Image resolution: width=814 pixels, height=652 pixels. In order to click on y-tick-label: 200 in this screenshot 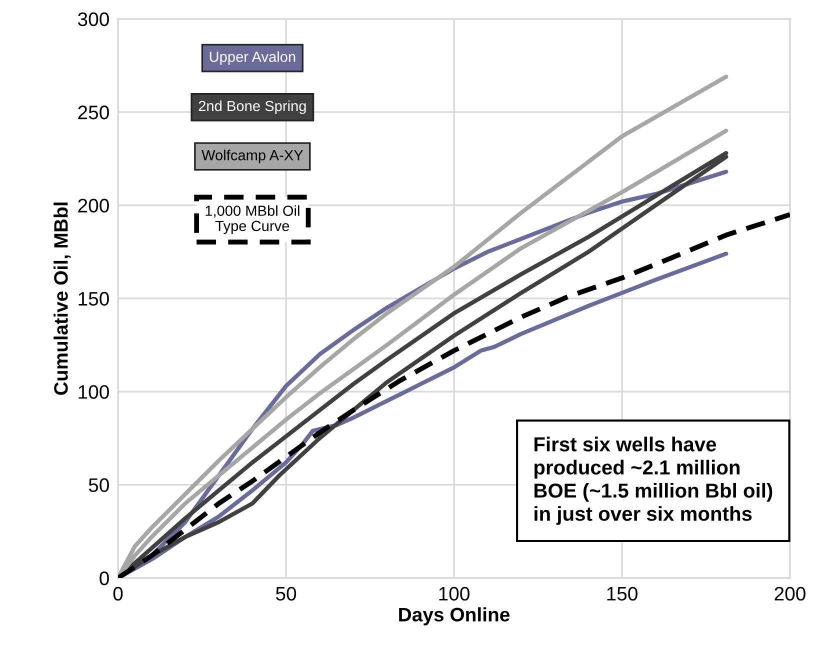, I will do `click(93, 205)`.